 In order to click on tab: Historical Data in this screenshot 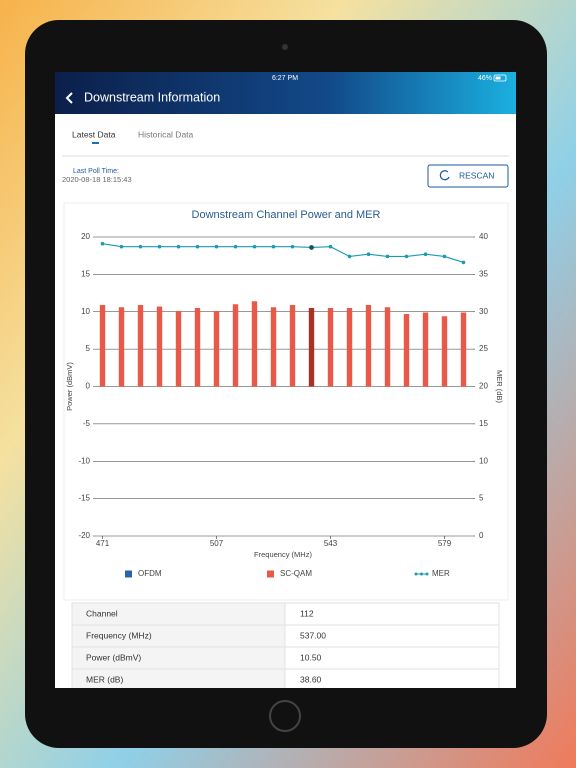, I will do `click(166, 134)`.